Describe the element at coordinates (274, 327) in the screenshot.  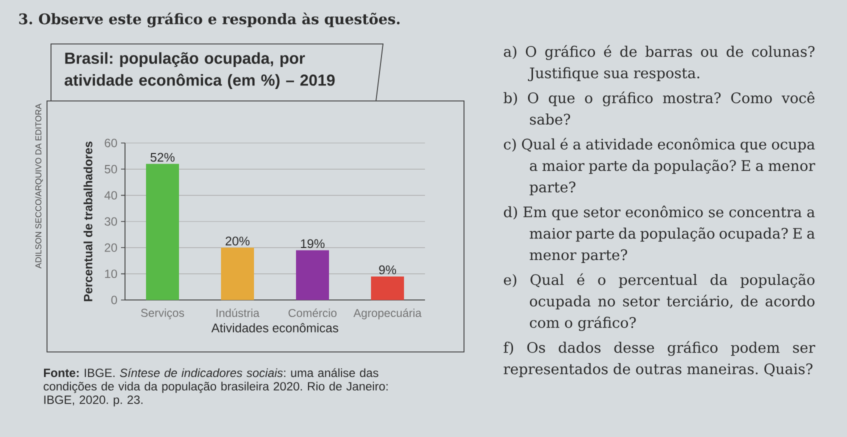
I see `x-axis-title: Atividades econômicas` at that location.